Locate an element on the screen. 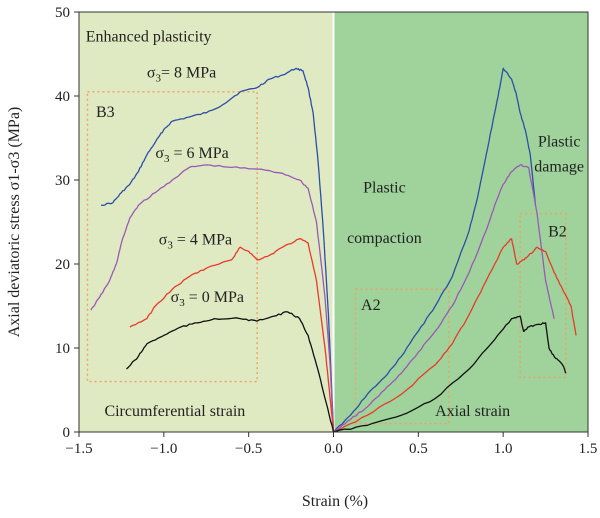 The width and height of the screenshot is (600, 518). series-30mpa-circumferential is located at coordinates (230, 372).